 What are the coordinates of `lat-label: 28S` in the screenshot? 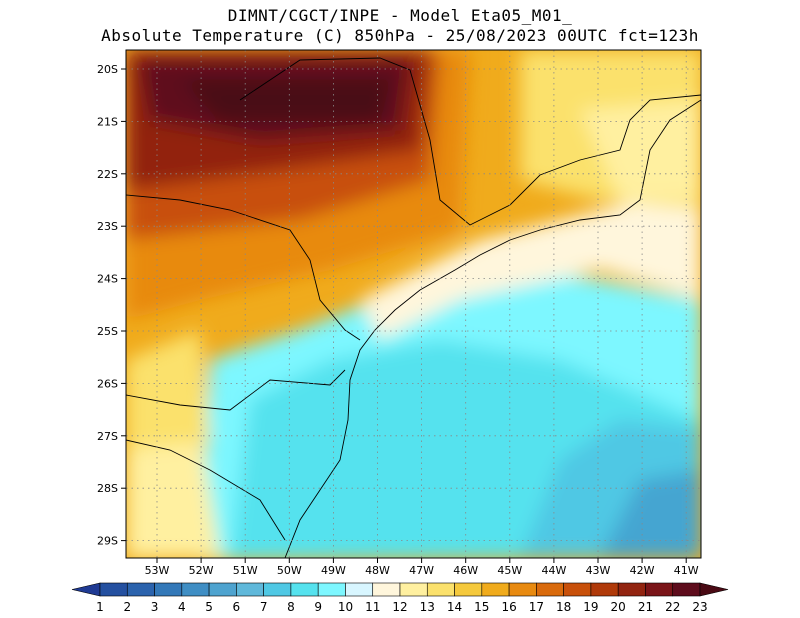 It's located at (107, 488).